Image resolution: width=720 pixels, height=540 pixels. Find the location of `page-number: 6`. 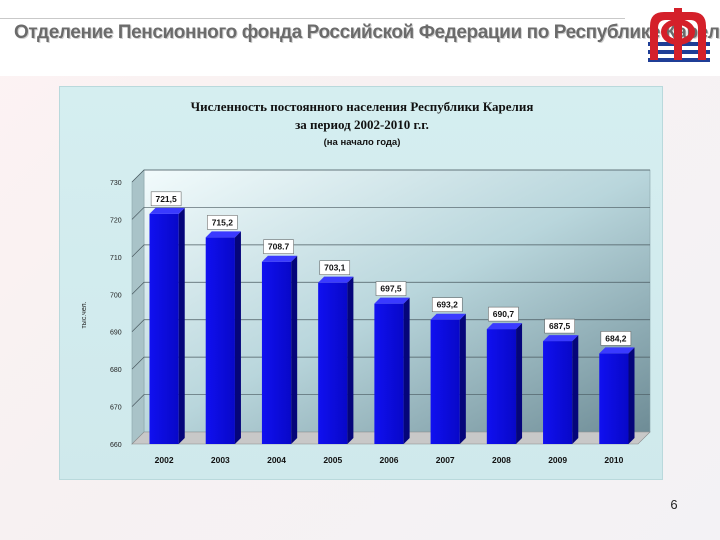

page-number: 6 is located at coordinates (674, 504).